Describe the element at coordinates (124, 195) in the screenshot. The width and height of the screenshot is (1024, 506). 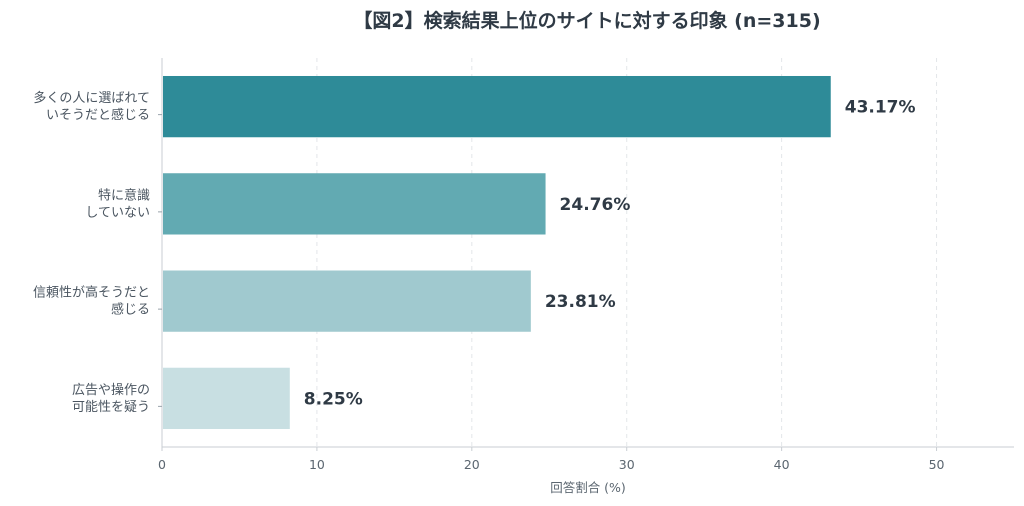
I see `category-label: 特に意識` at that location.